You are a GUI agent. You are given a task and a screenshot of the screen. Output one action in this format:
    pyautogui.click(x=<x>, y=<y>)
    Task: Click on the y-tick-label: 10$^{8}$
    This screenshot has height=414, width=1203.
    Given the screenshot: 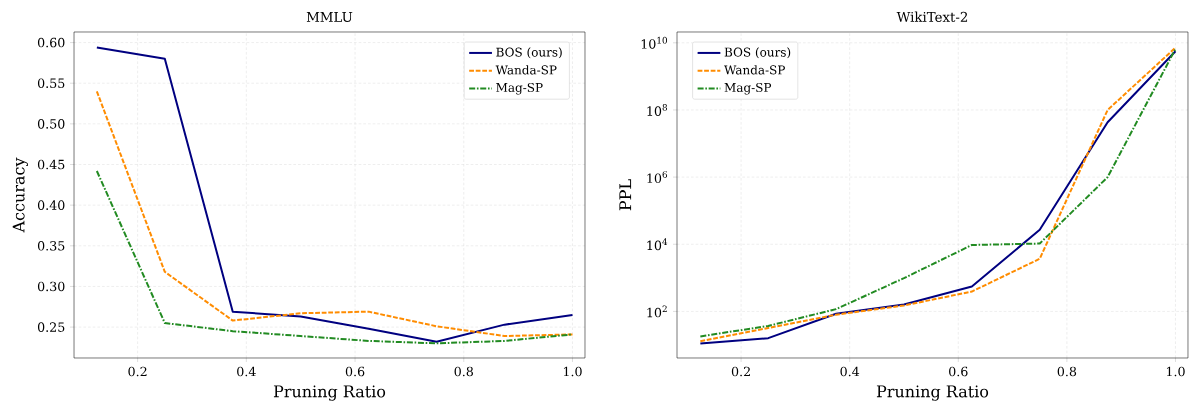 What is the action you would take?
    pyautogui.click(x=657, y=110)
    